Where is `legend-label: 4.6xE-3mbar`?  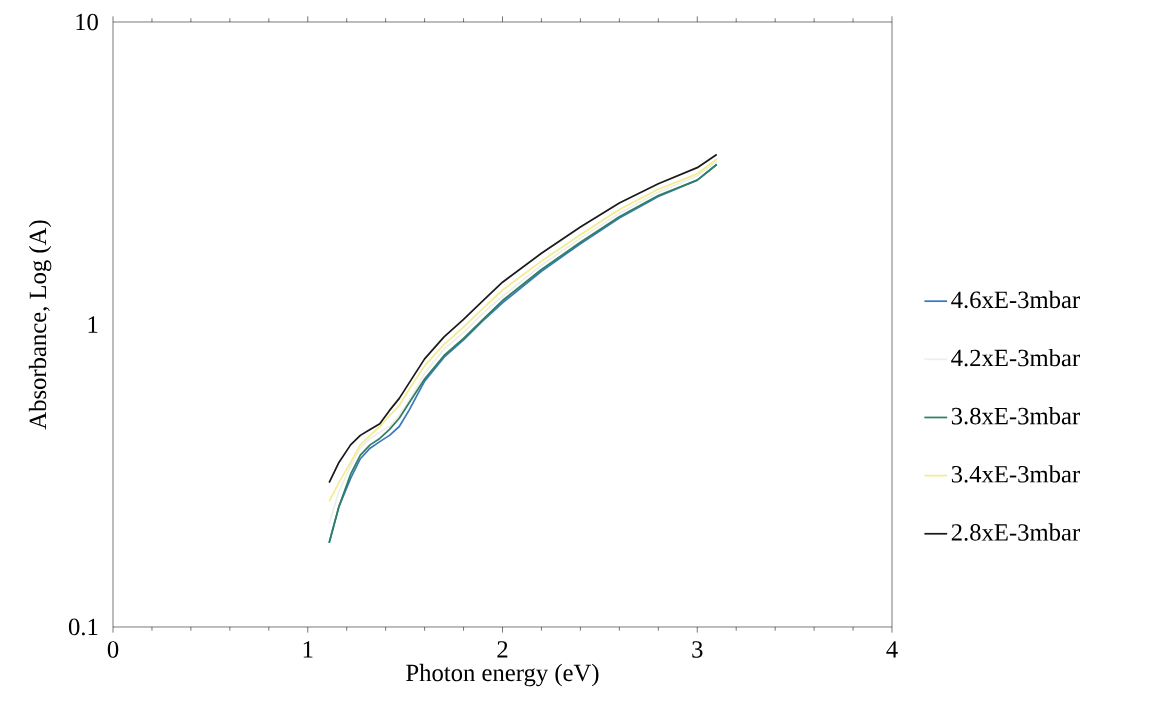 legend-label: 4.6xE-3mbar is located at coordinates (1015, 299).